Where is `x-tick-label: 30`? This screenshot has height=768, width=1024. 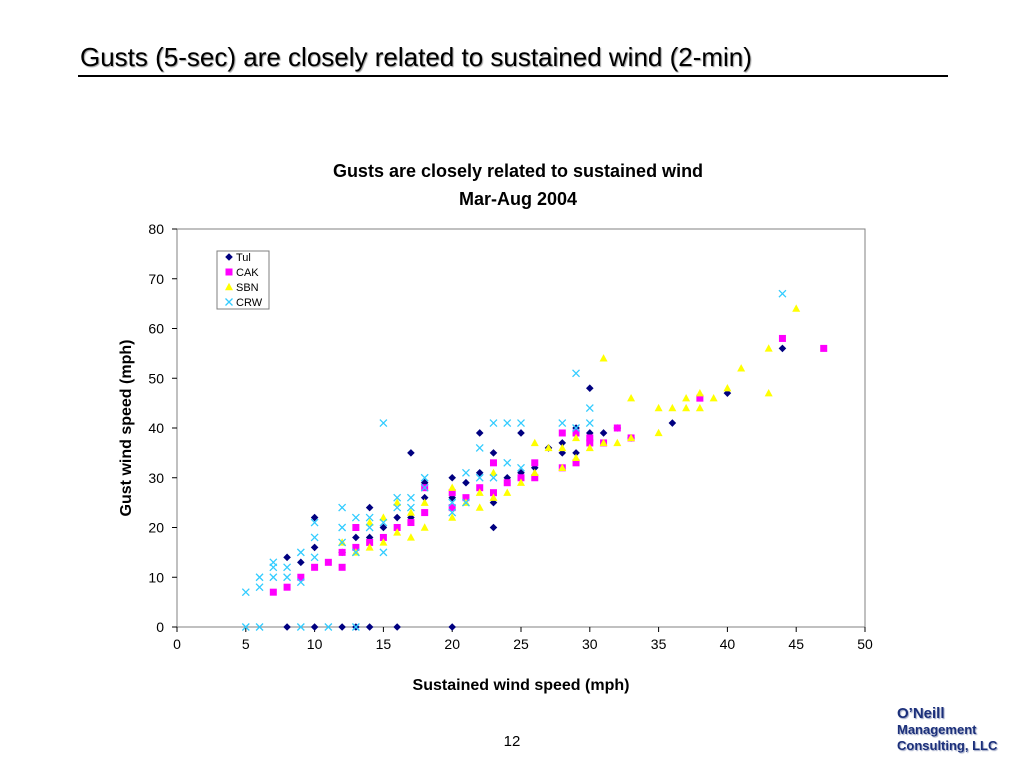
x-tick-label: 30 is located at coordinates (590, 644).